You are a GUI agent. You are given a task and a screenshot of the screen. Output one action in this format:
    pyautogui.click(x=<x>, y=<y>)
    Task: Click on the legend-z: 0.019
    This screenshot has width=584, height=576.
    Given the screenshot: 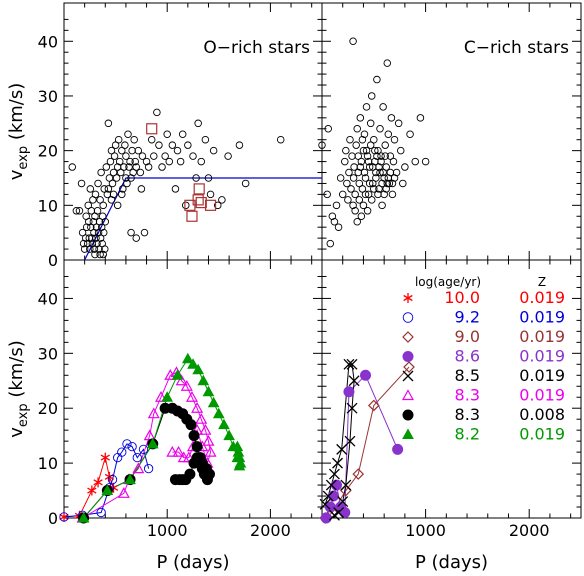 What is the action you would take?
    pyautogui.click(x=542, y=297)
    